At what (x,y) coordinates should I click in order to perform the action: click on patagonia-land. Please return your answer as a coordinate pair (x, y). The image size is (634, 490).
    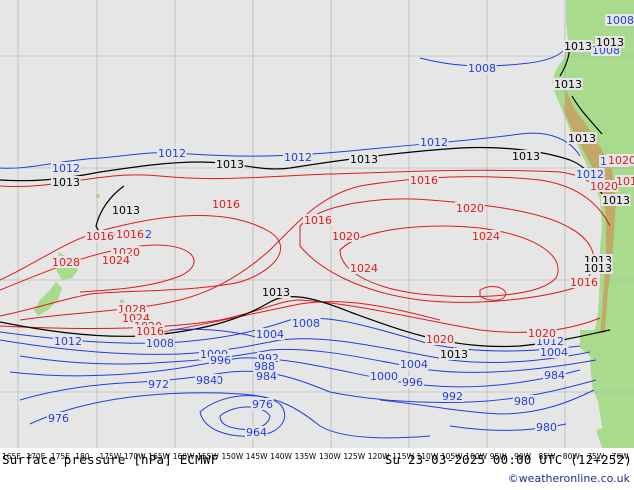
    Looking at the image, I should click on (596, 343).